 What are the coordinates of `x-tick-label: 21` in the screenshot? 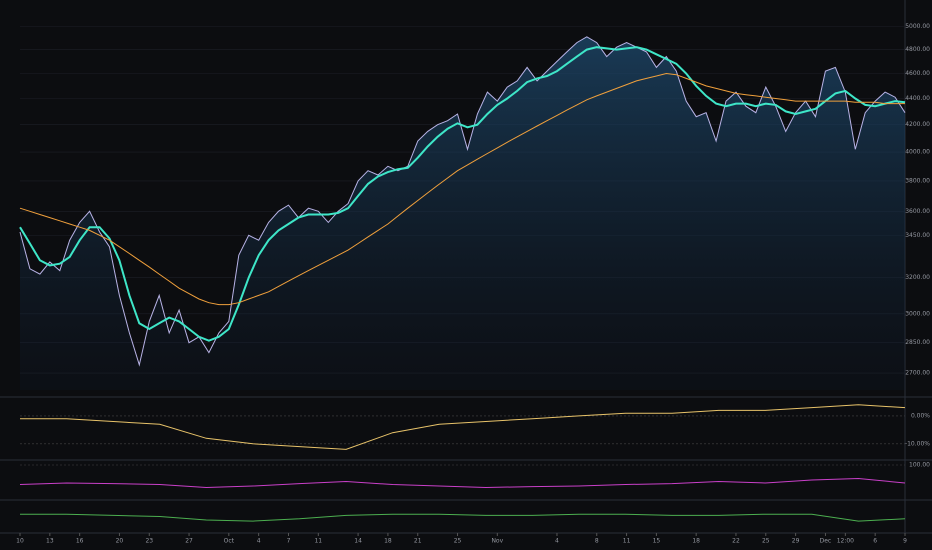 It's located at (418, 541).